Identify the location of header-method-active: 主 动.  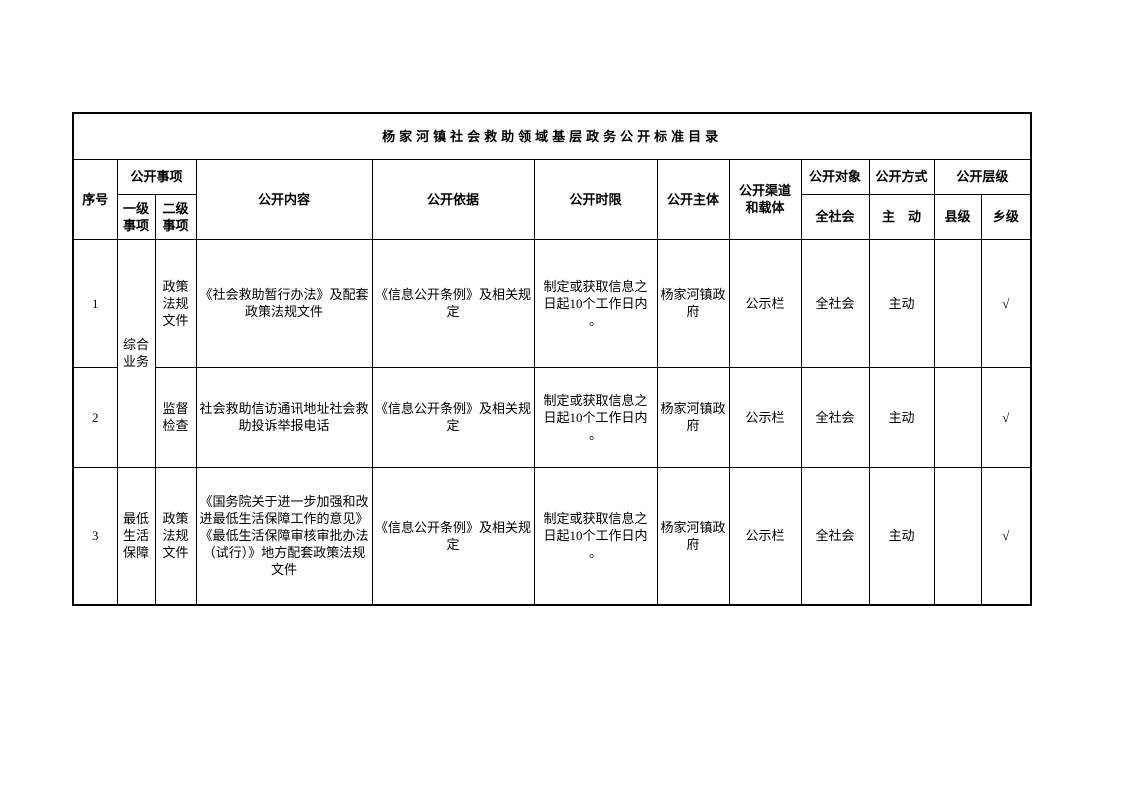
(901, 216).